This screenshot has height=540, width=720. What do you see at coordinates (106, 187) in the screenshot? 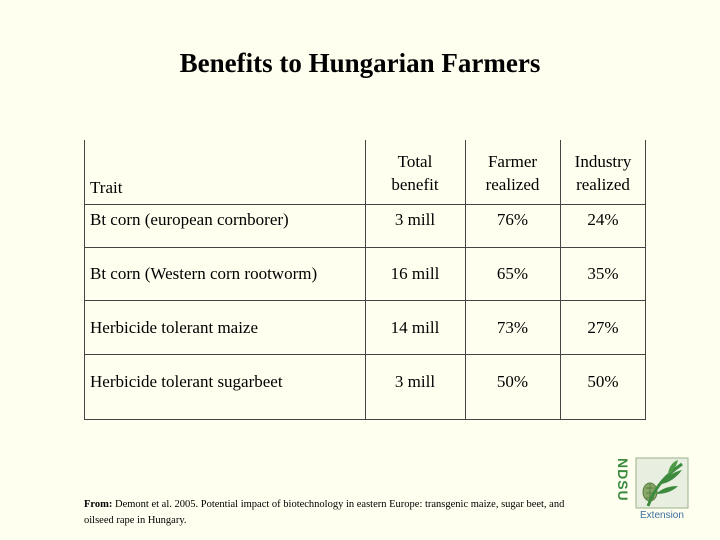
I see `header-trait: Trait` at bounding box center [106, 187].